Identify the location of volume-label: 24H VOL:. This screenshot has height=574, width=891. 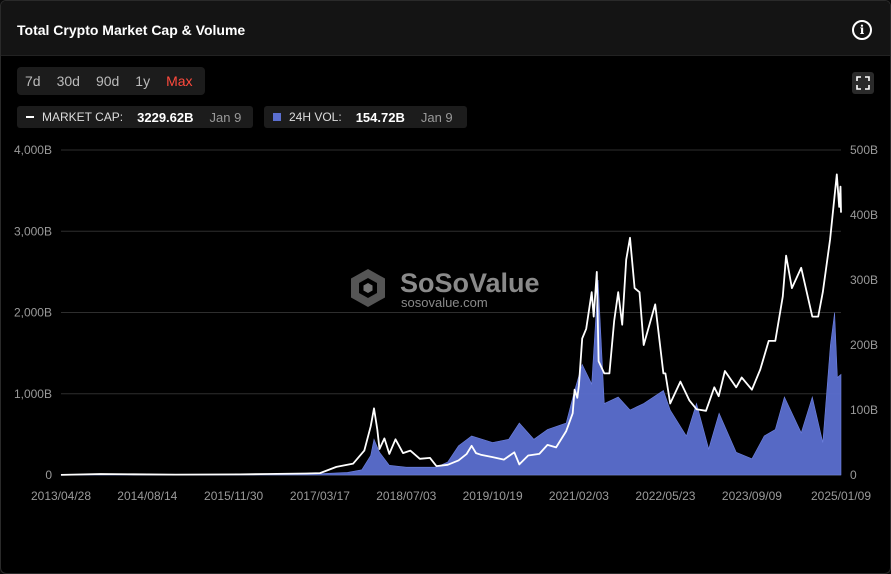
(315, 117).